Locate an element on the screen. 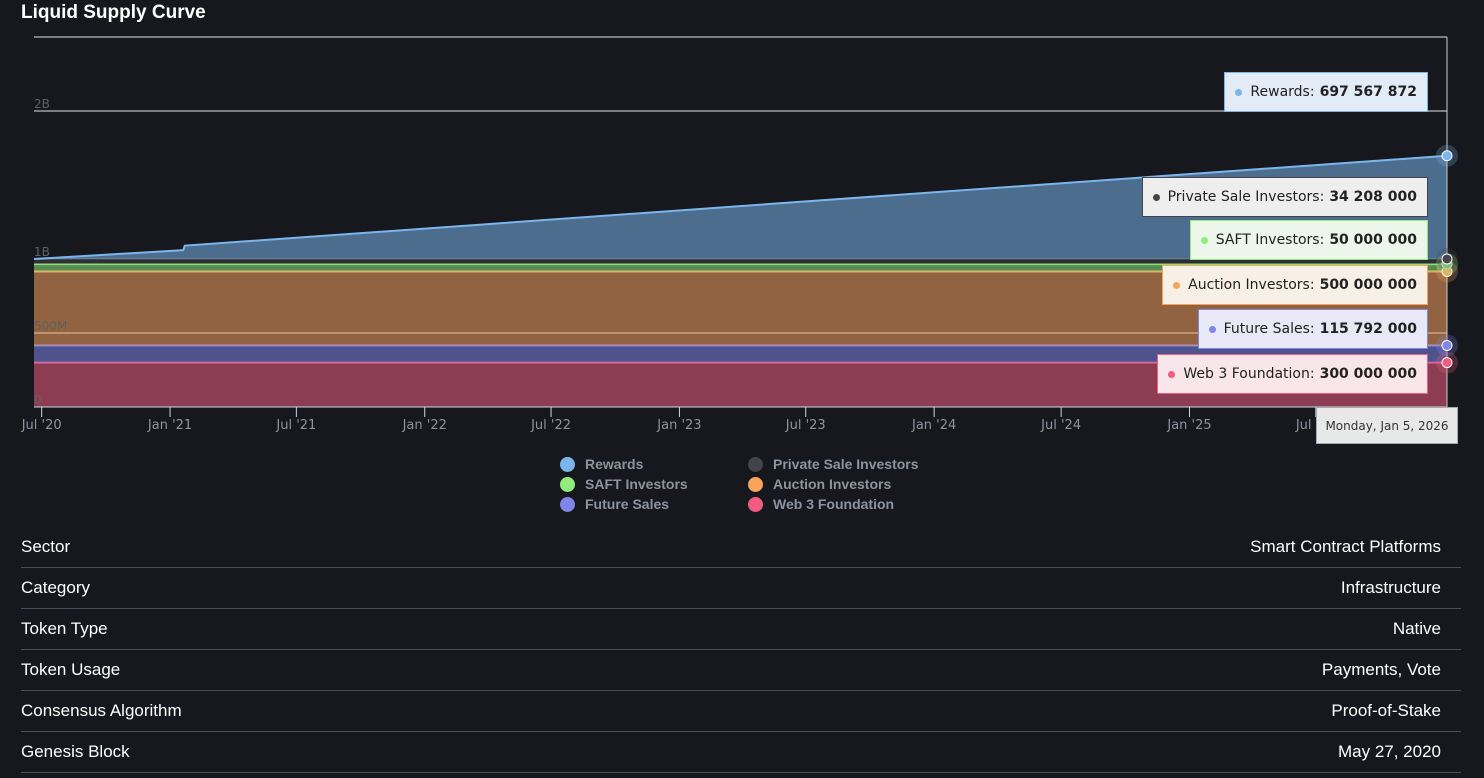 The width and height of the screenshot is (1484, 778). info-row: Consensus Algorithm Proof-of-Stake is located at coordinates (741, 711).